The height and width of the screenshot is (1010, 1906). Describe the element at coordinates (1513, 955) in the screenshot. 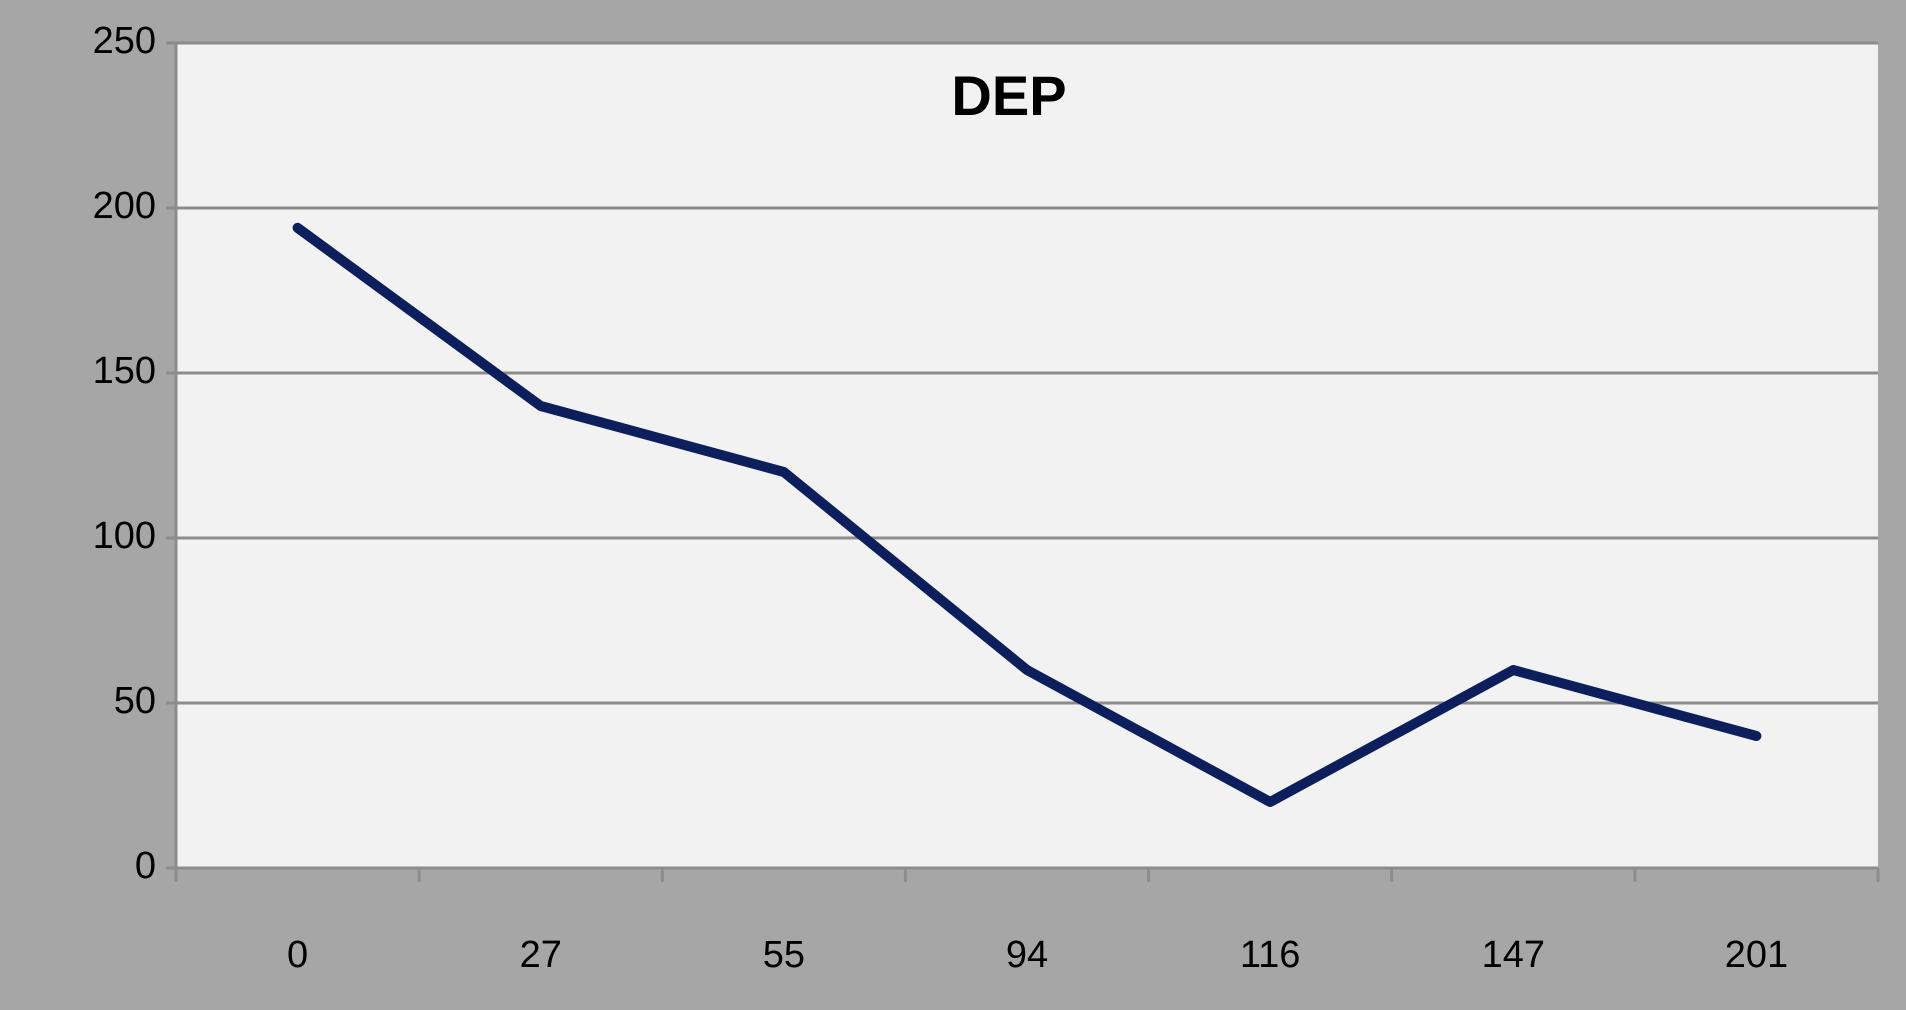

I see `x-tick-label: 147` at that location.